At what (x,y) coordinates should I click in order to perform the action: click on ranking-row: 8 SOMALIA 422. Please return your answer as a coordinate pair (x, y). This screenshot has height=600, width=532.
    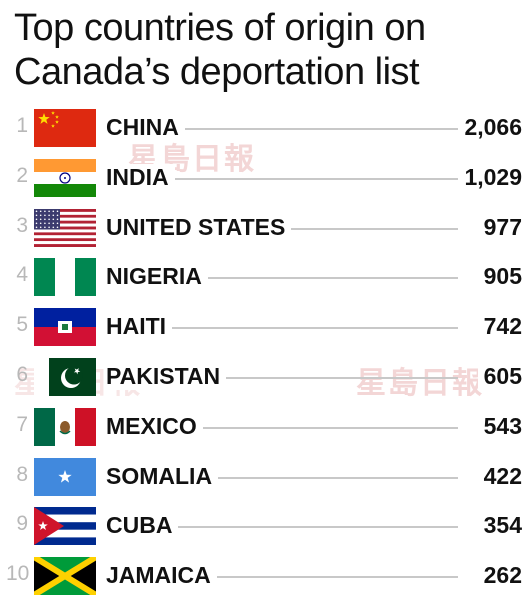
    Looking at the image, I should click on (266, 477).